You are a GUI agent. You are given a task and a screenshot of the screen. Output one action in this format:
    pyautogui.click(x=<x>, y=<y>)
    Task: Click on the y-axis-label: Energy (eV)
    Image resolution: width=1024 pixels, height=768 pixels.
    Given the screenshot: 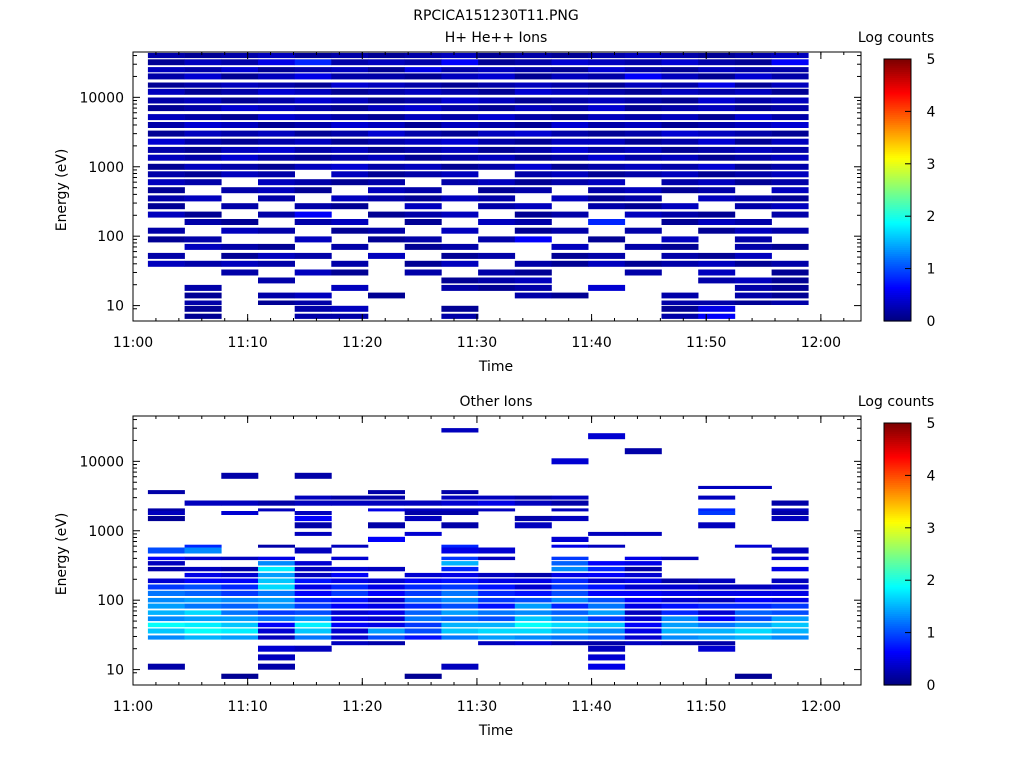 What is the action you would take?
    pyautogui.click(x=62, y=190)
    